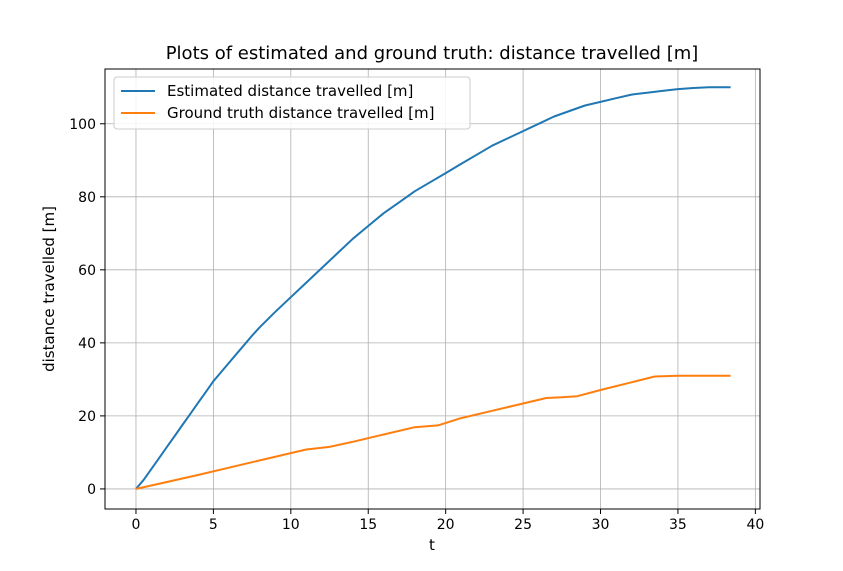  Describe the element at coordinates (755, 525) in the screenshot. I see `x-tick-label: 40` at that location.